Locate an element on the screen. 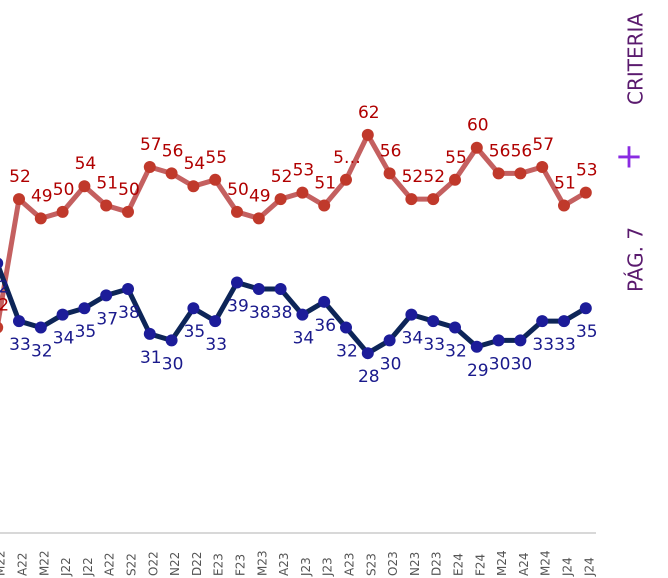 The image size is (668, 578). x-tick-label: S23 is located at coordinates (371, 564).